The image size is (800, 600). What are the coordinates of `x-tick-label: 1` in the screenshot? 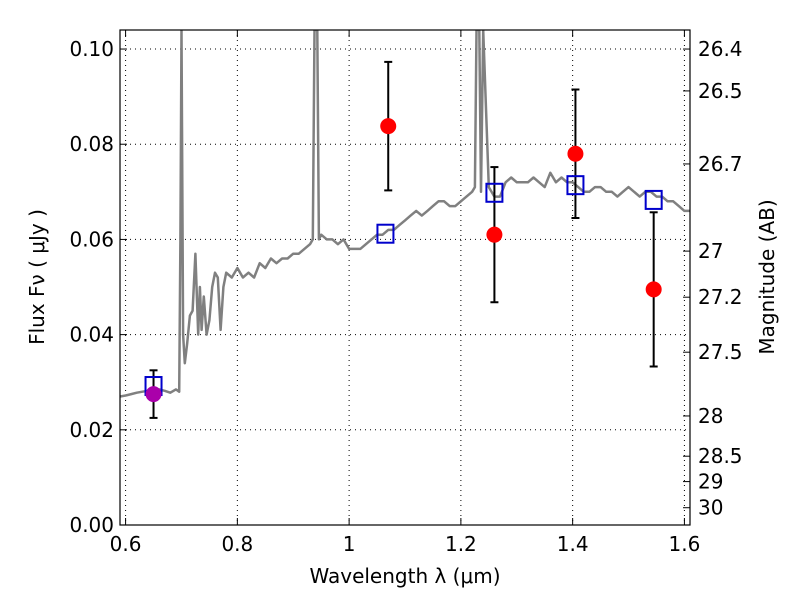 It's located at (349, 544).